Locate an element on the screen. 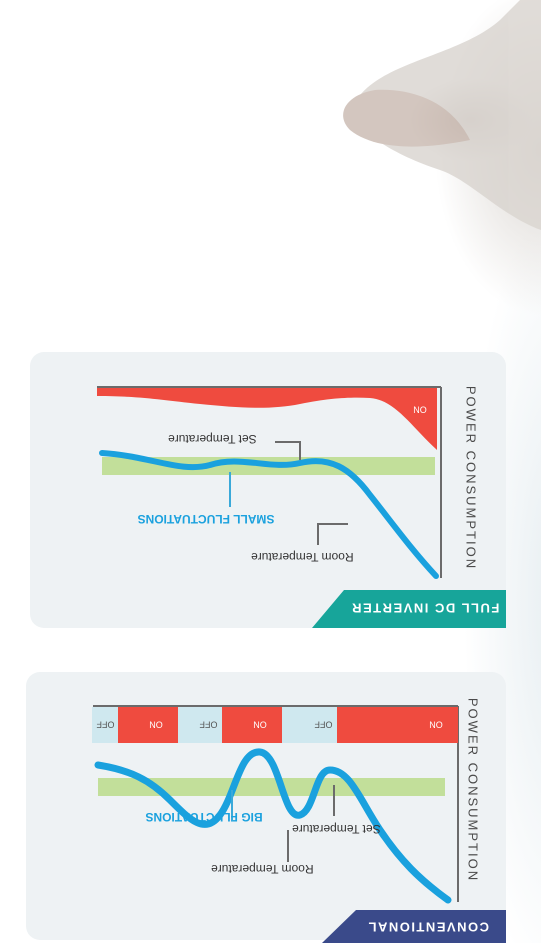 This screenshot has height=943, width=541. inverter-title-tag is located at coordinates (409, 609).